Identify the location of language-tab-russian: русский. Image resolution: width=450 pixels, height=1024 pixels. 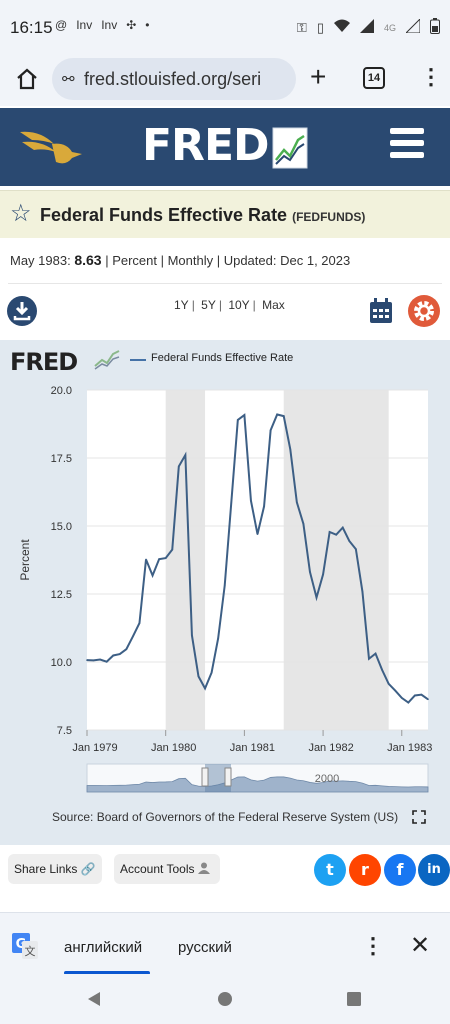
(205, 947).